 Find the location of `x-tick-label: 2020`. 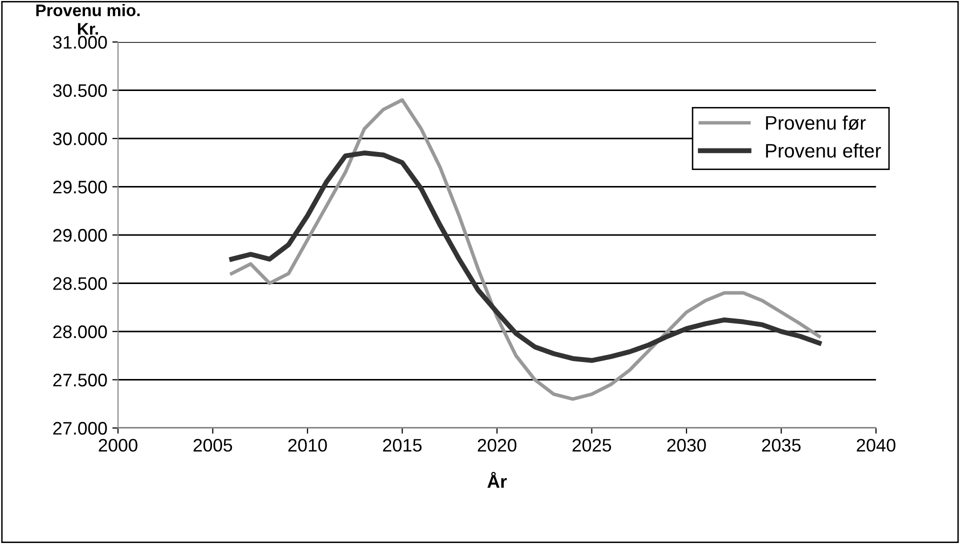

x-tick-label: 2020 is located at coordinates (497, 445).